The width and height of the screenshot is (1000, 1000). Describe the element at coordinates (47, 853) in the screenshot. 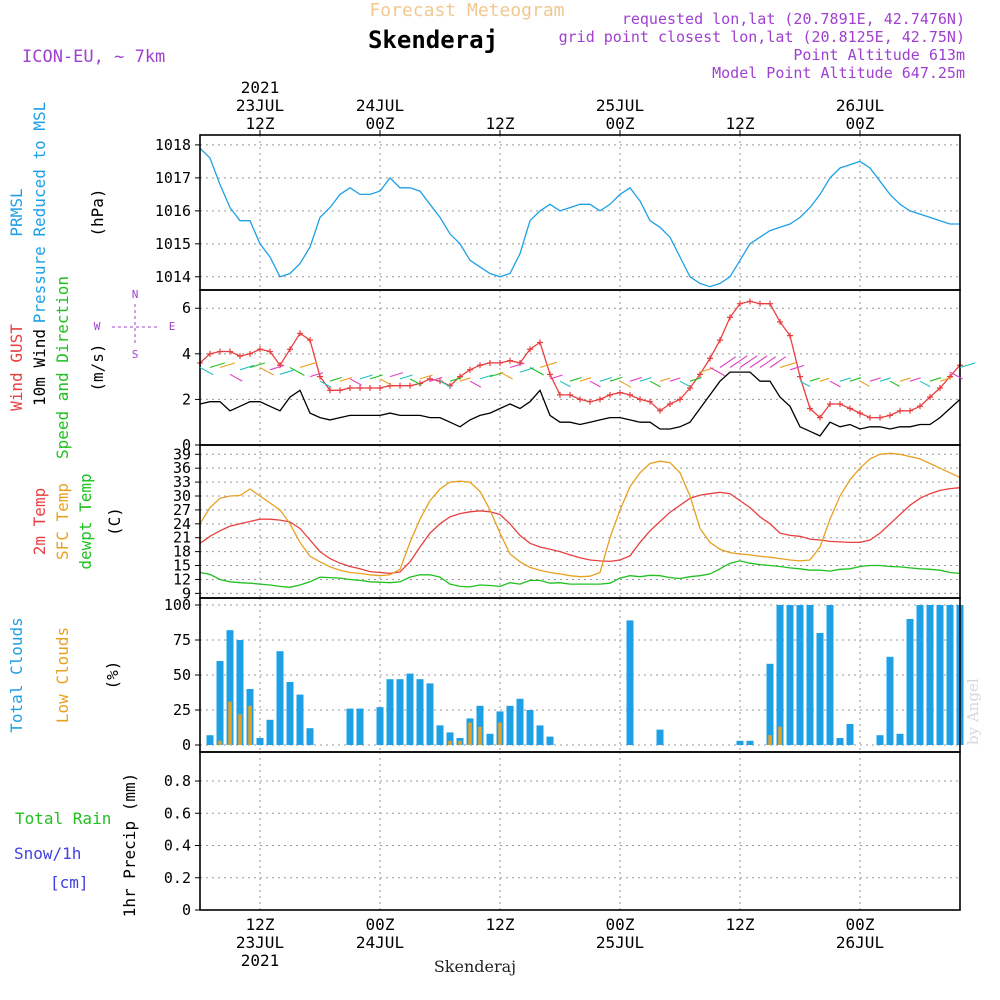

I see `snow-label: Snow/1h` at that location.